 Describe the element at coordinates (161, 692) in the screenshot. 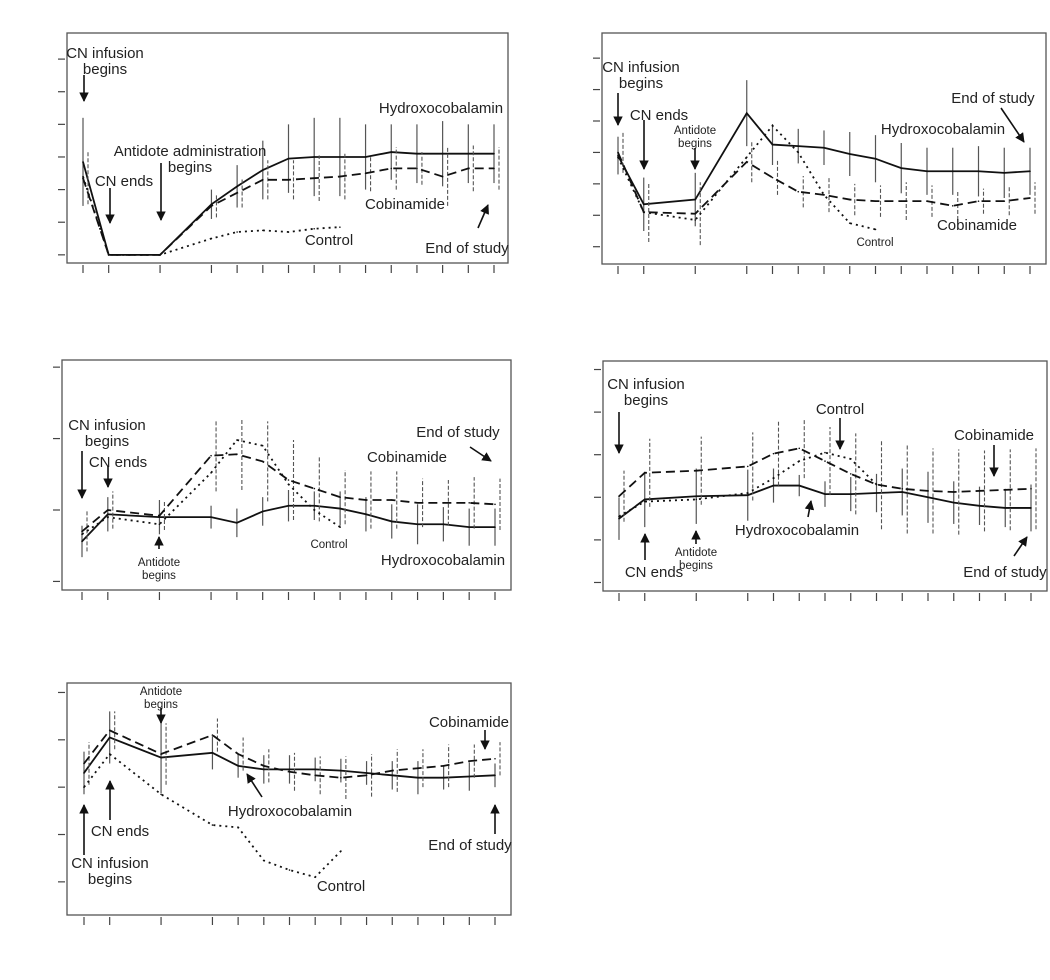

I see `annotation-line: Antidote` at that location.